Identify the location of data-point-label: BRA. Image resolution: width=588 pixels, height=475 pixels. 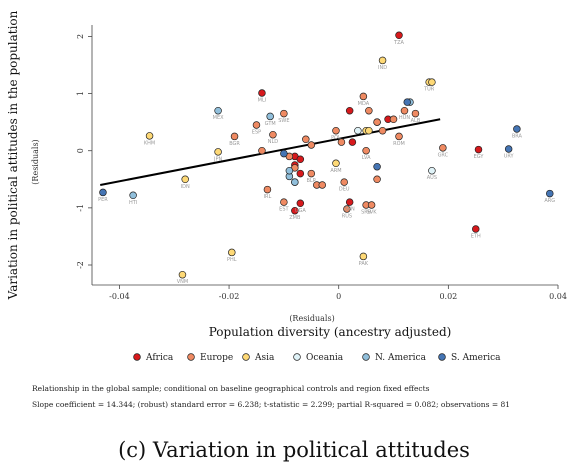
(517, 137).